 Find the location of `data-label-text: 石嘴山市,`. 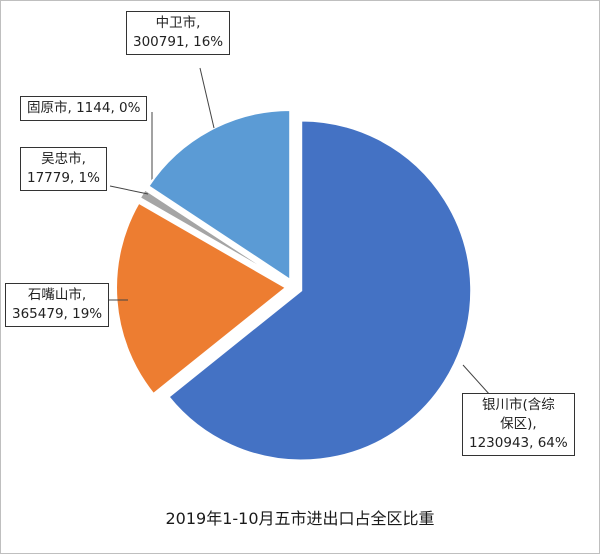

data-label-text: 石嘴山市, is located at coordinates (57, 295).